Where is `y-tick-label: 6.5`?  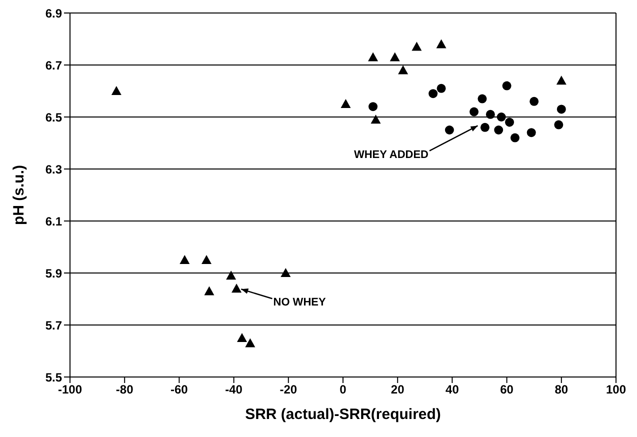
y-tick-label: 6.5 is located at coordinates (53, 117).